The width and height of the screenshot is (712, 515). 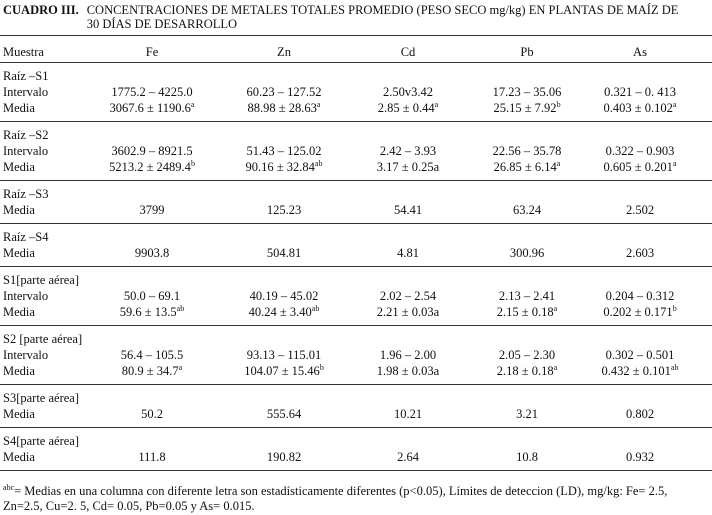 What do you see at coordinates (152, 92) in the screenshot?
I see `data-cell: 1775.2 – 4225.0` at bounding box center [152, 92].